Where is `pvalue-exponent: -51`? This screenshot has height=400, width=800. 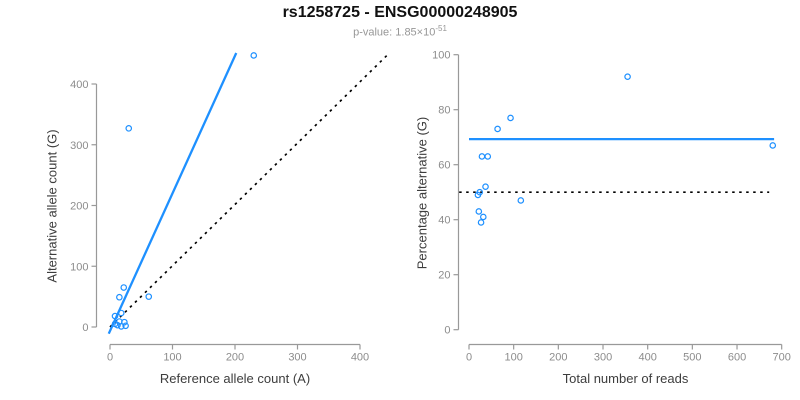 pvalue-exponent: -51 is located at coordinates (441, 28).